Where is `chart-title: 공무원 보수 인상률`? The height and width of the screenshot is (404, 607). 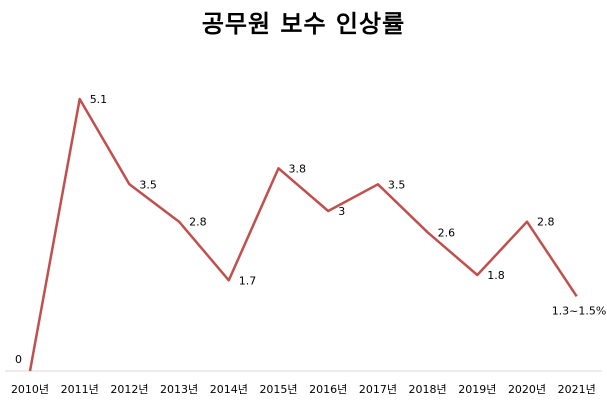 chart-title: 공무원 보수 인상률 is located at coordinates (303, 24).